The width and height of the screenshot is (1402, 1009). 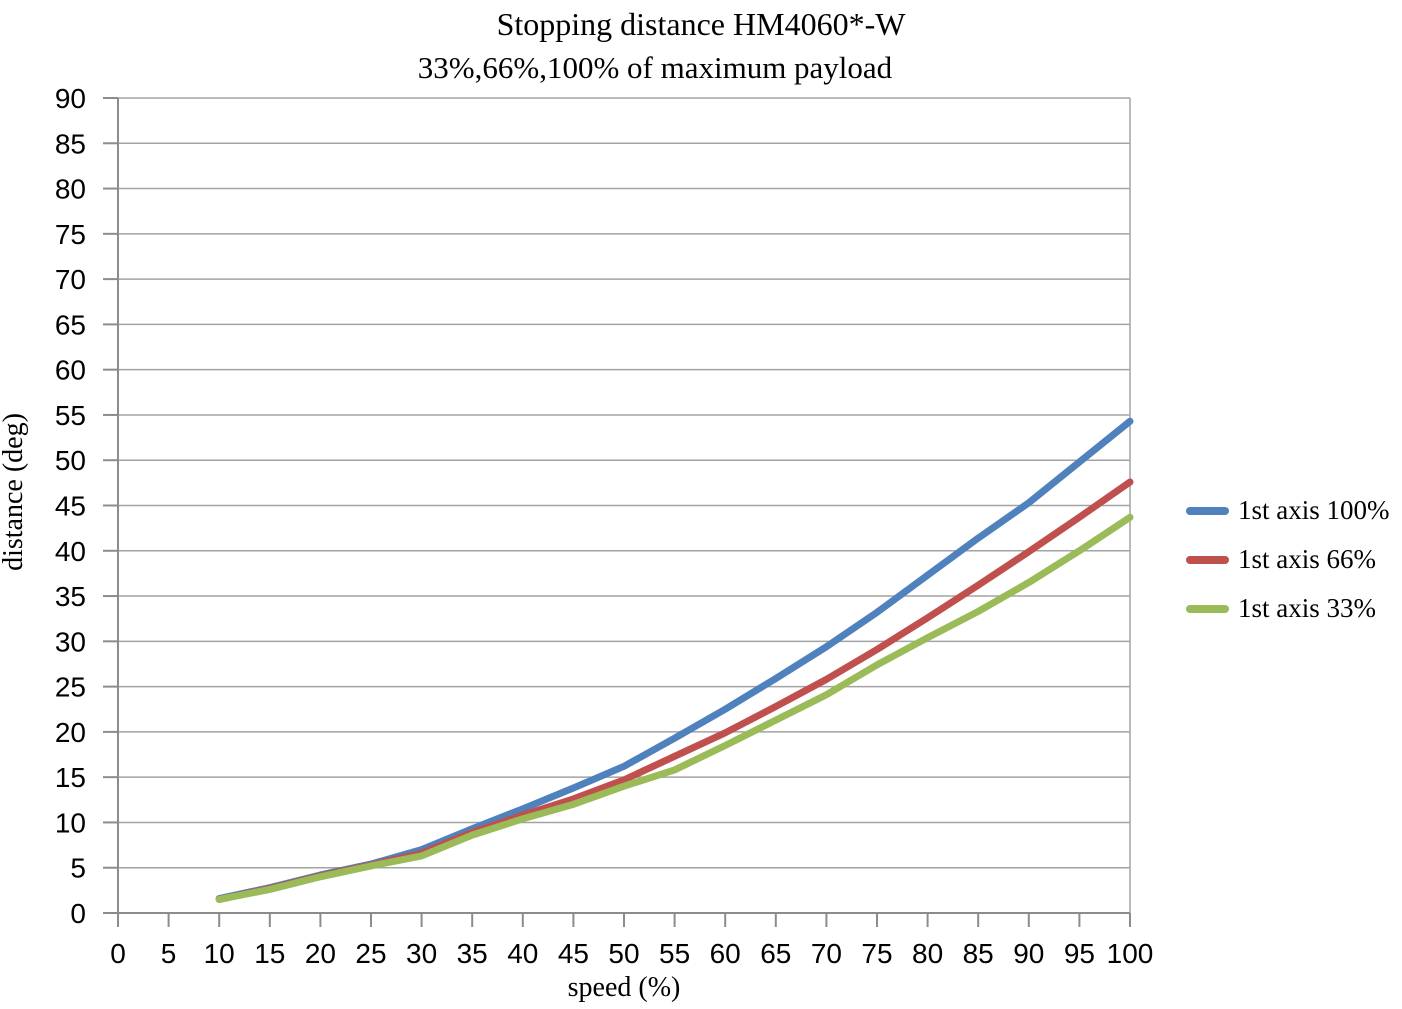 What do you see at coordinates (70, 822) in the screenshot?
I see `y-tick-label: 10` at bounding box center [70, 822].